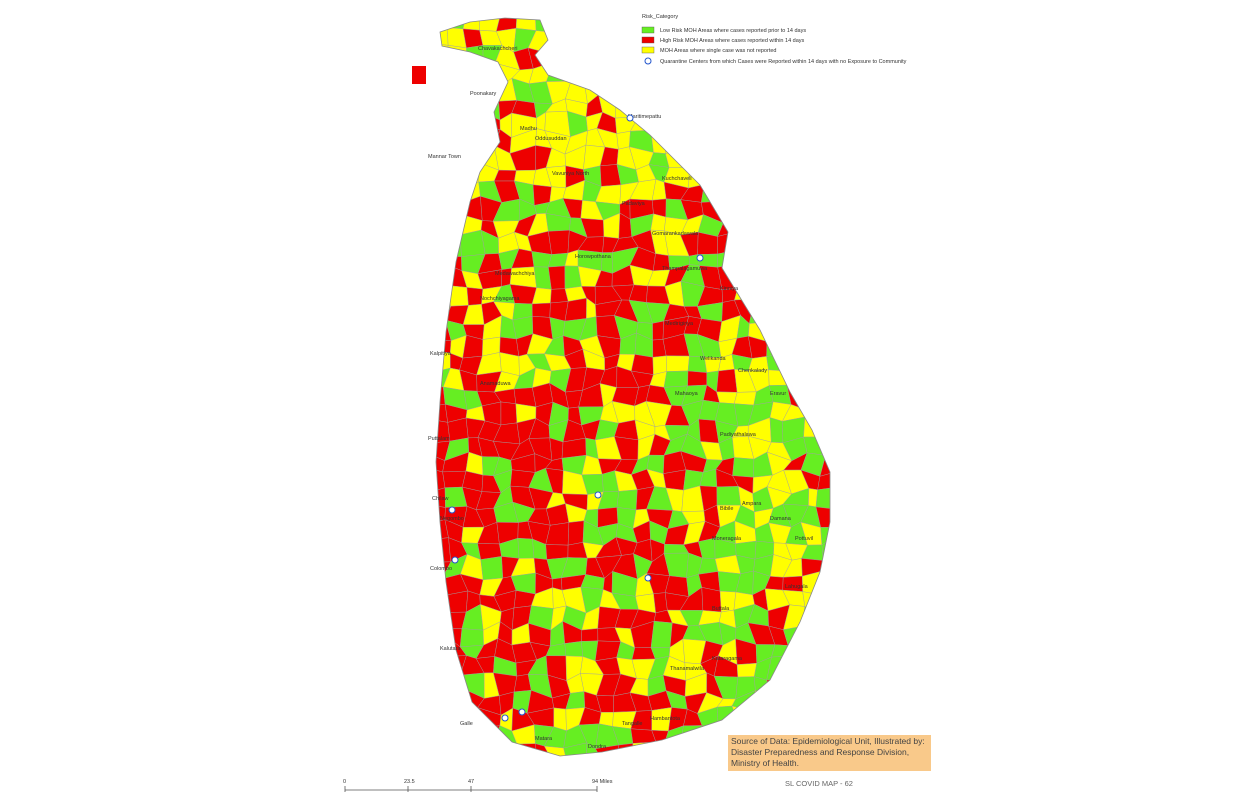 Image resolution: width=1256 pixels, height=800 pixels. What do you see at coordinates (602, 782) in the screenshot?
I see `scale-label: 94 Miles` at bounding box center [602, 782].